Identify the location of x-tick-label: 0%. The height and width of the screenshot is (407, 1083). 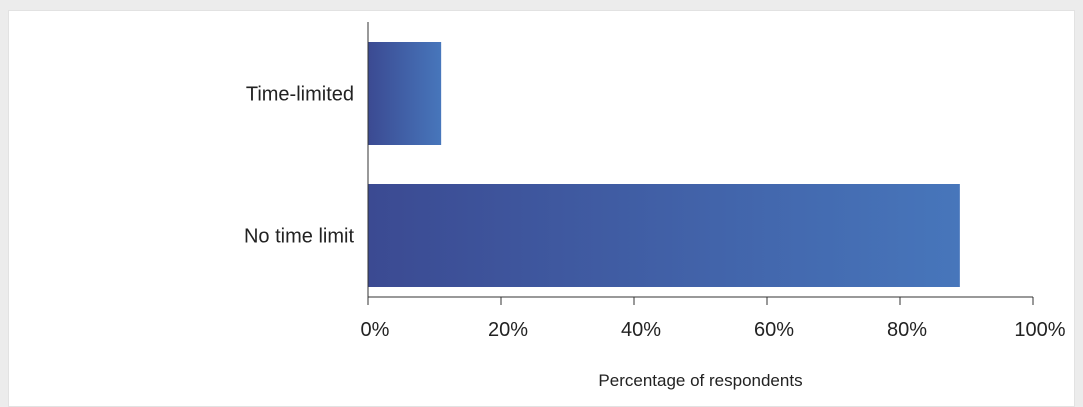
(375, 330).